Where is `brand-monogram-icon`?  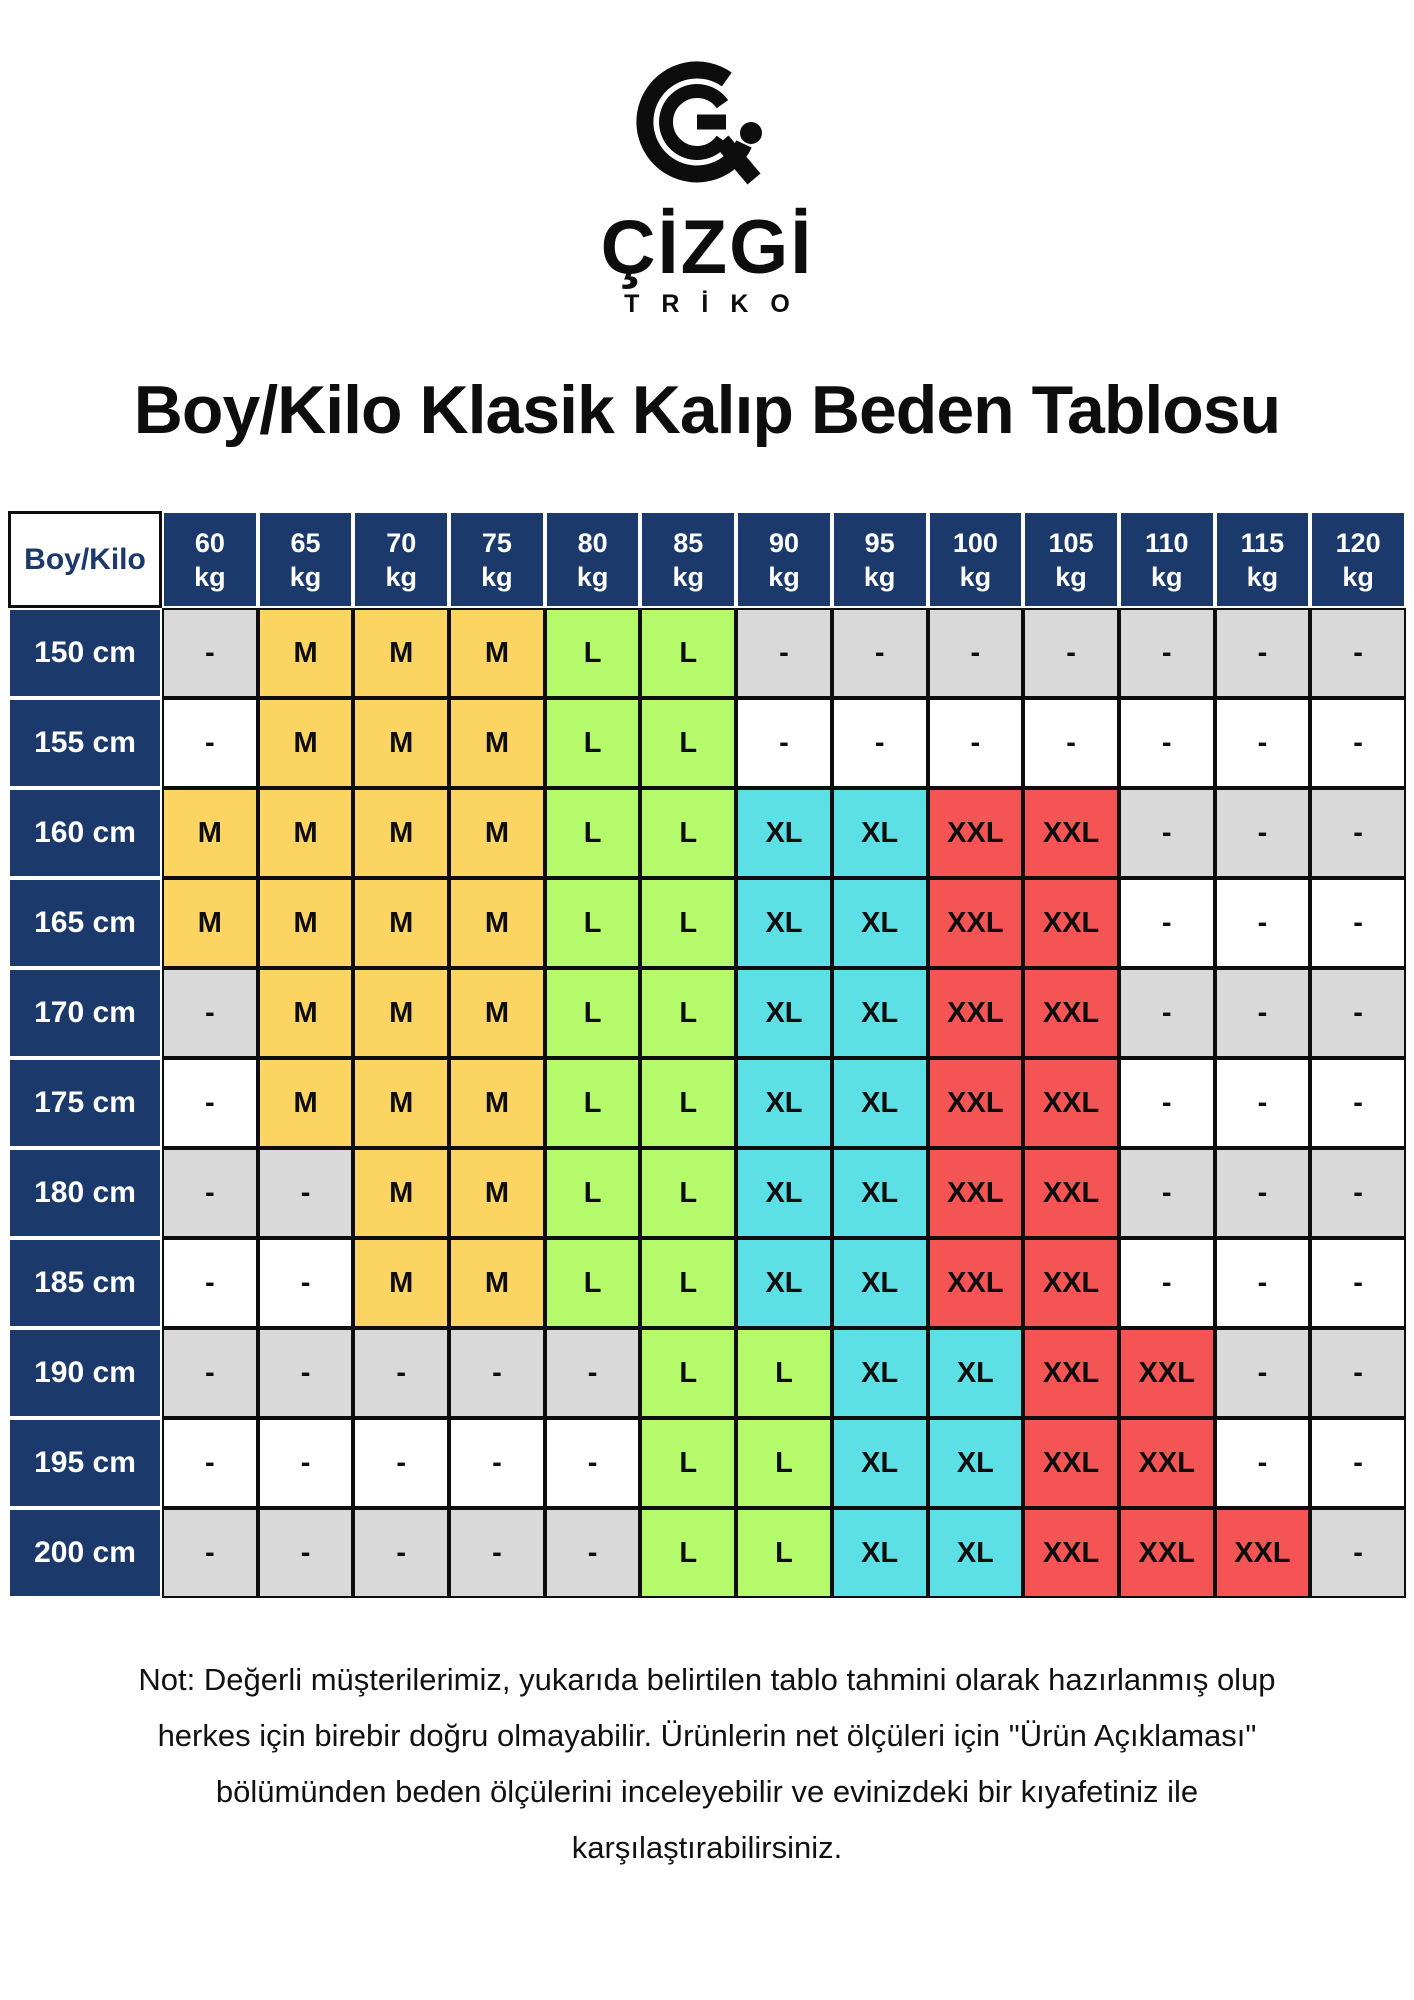
brand-monogram-icon is located at coordinates (699, 123).